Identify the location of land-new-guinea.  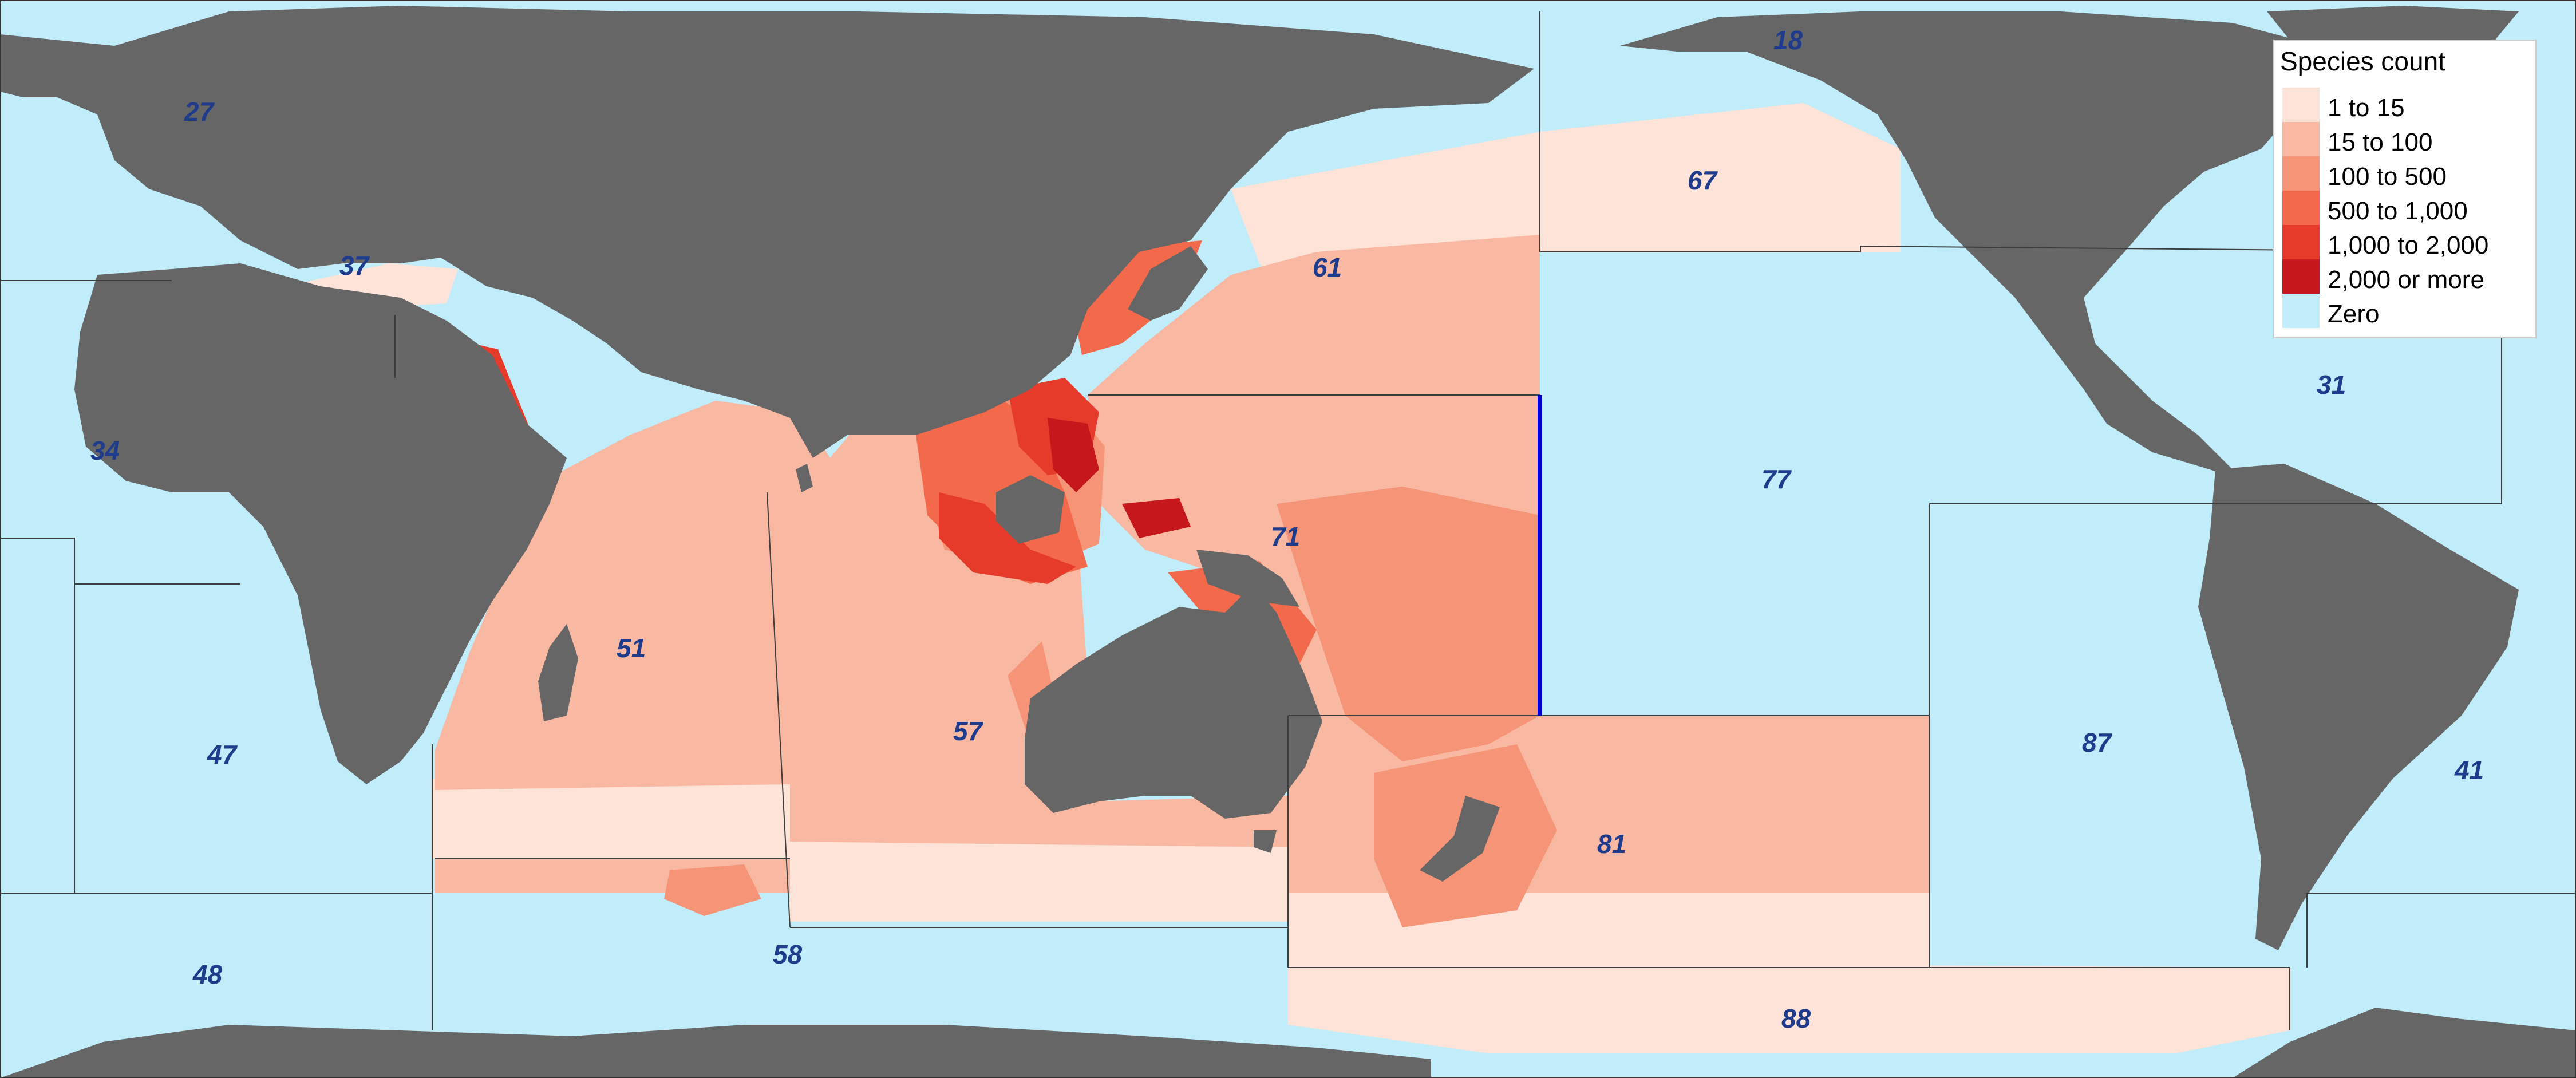
(1247, 578).